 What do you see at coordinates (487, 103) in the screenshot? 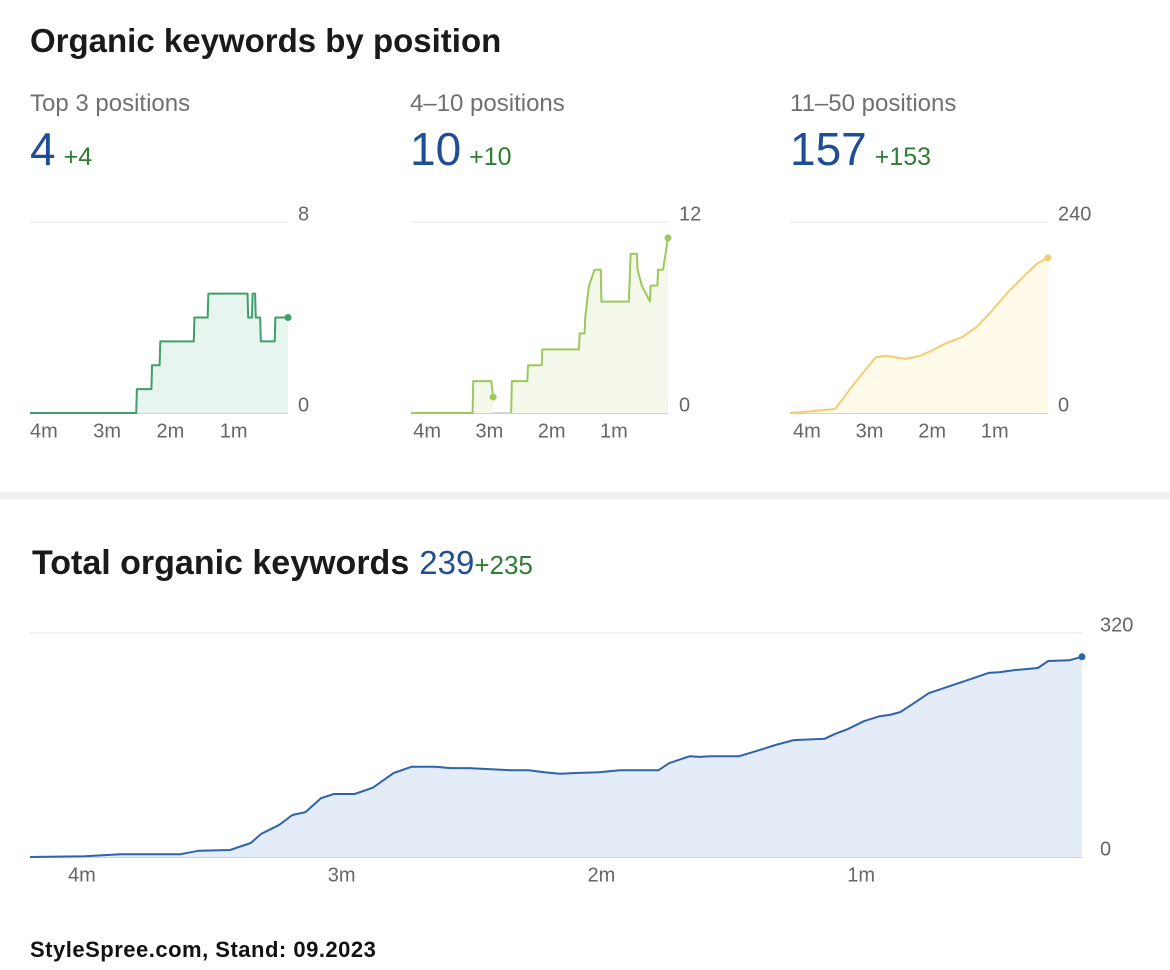
I see `panel-title: 4–10 positions` at bounding box center [487, 103].